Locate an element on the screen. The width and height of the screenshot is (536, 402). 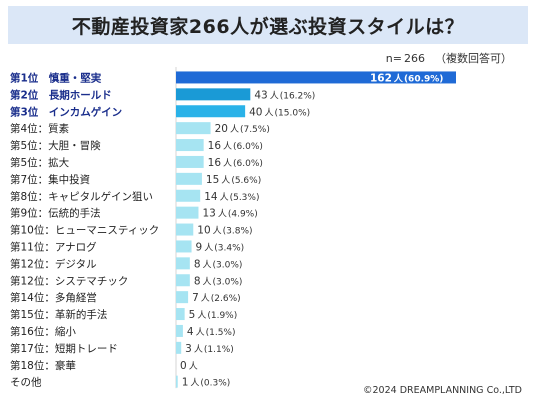
value-percent: (1.9%) is located at coordinates (222, 316).